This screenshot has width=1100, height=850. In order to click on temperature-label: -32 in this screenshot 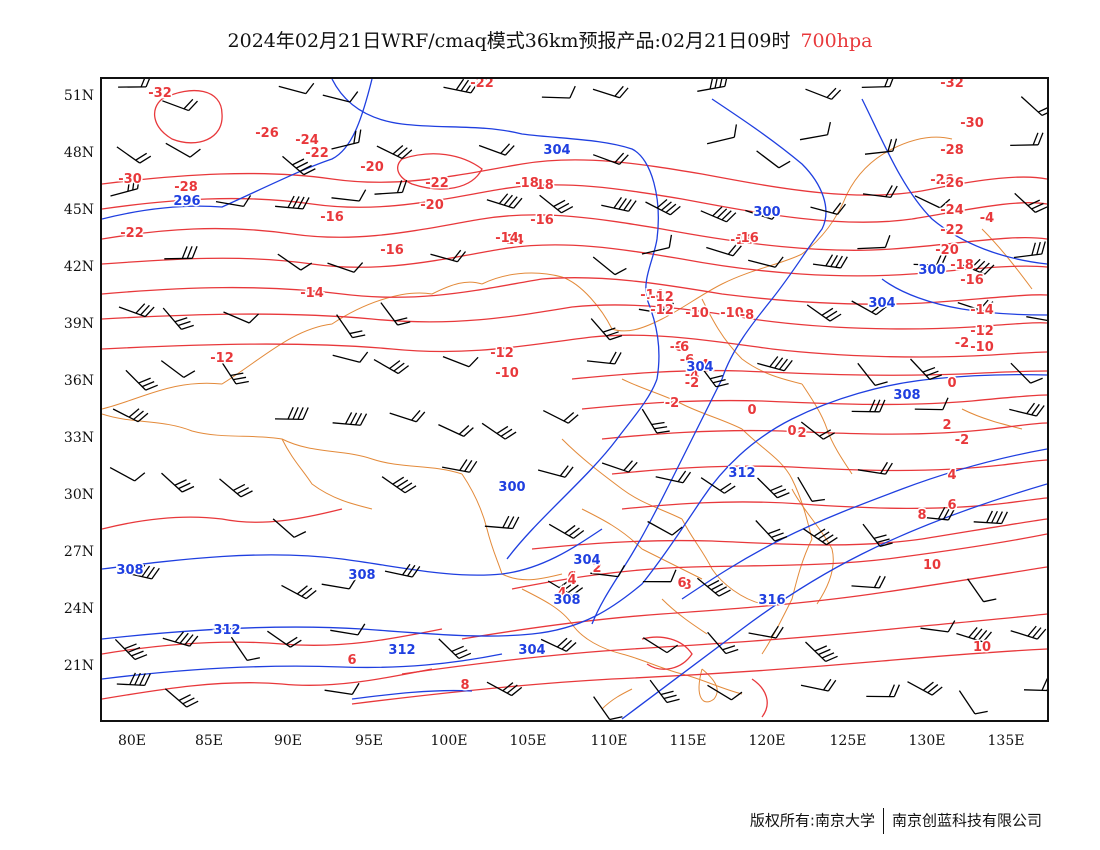, I will do `click(160, 93)`.